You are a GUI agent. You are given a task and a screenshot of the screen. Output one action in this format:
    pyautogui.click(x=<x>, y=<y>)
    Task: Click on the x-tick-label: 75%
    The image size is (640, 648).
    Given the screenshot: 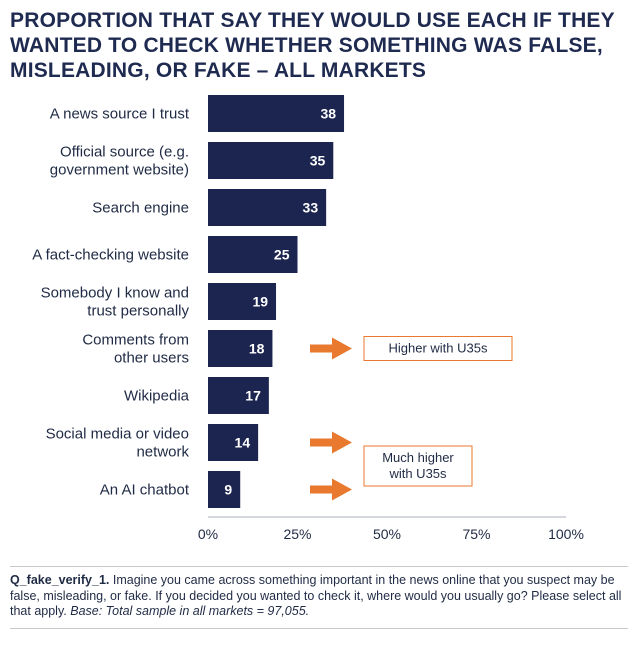 What is the action you would take?
    pyautogui.click(x=476, y=534)
    